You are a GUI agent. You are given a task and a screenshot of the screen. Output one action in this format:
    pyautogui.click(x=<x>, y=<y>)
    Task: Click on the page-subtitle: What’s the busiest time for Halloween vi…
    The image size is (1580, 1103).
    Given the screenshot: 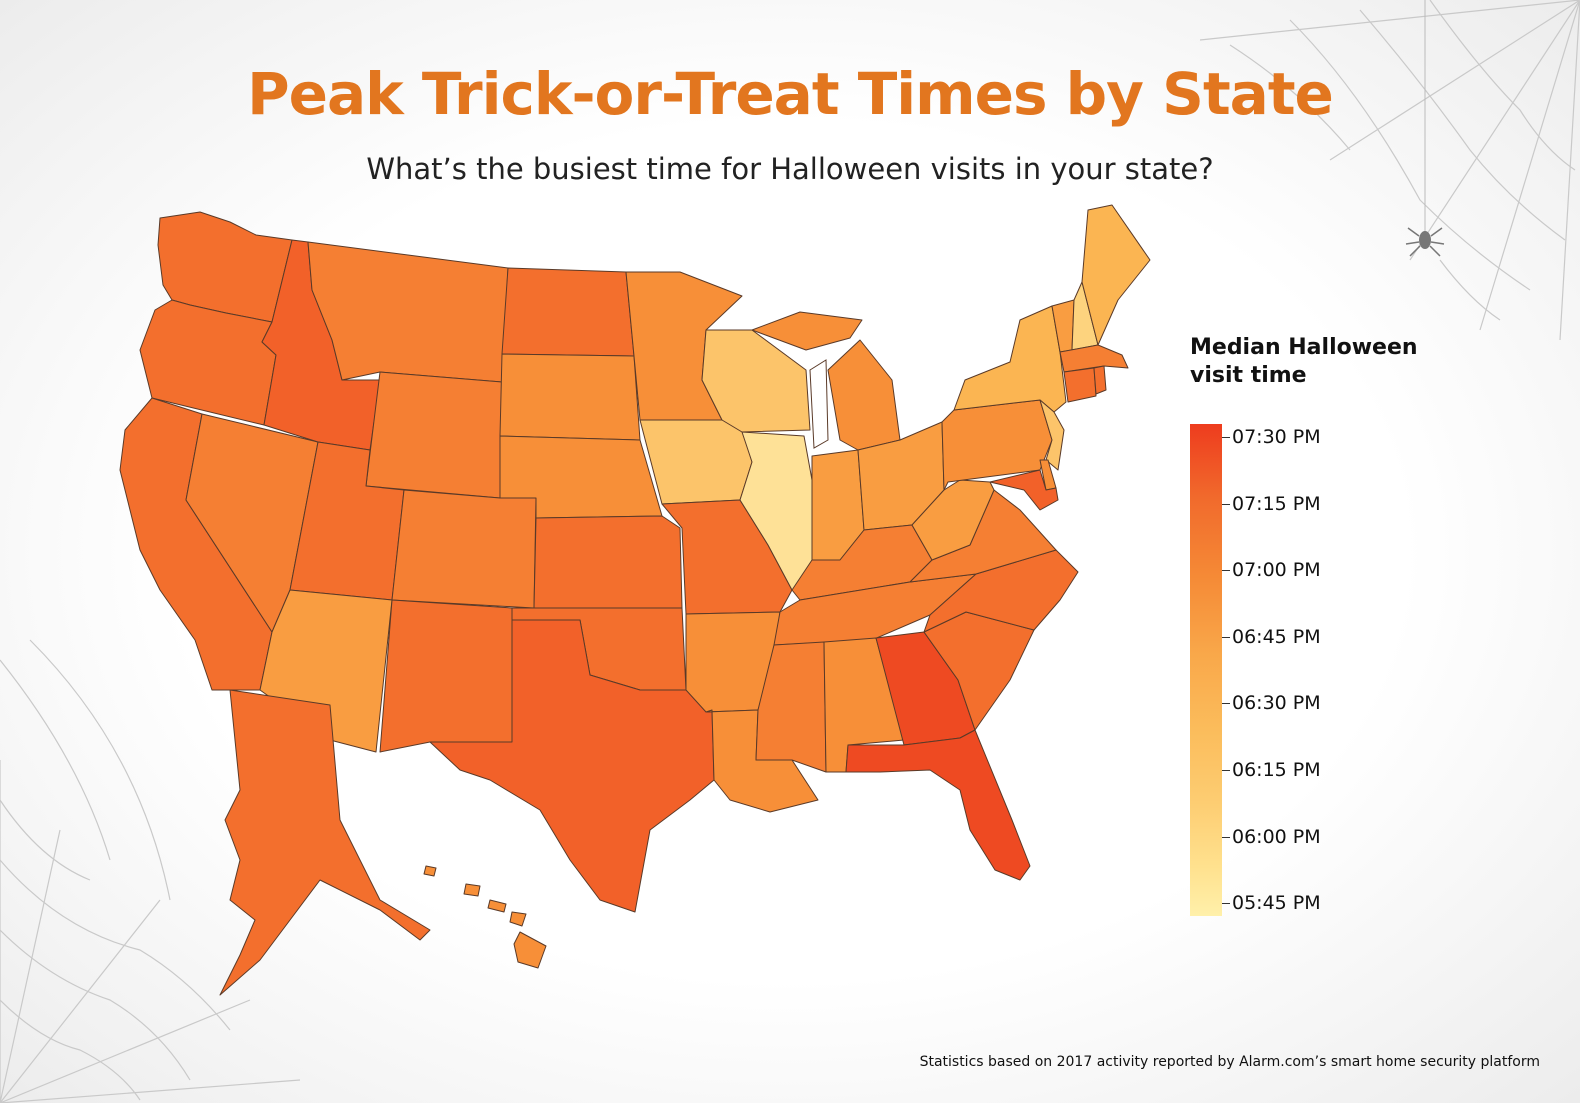 What is the action you would take?
    pyautogui.click(x=790, y=169)
    